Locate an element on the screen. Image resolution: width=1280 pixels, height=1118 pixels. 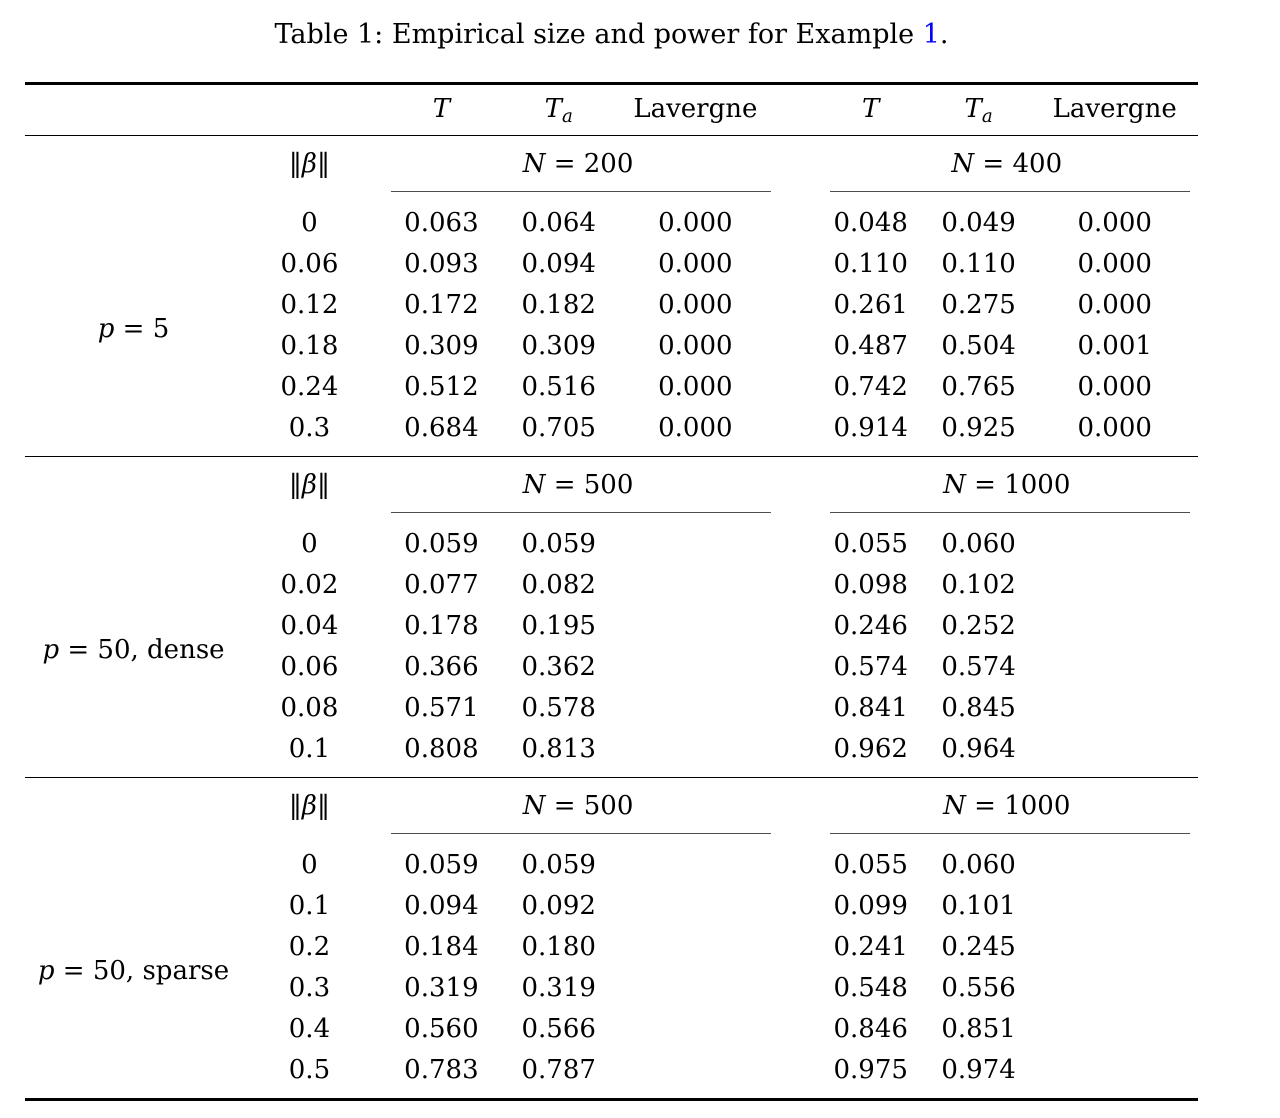
n-value: = 500 is located at coordinates (589, 806).